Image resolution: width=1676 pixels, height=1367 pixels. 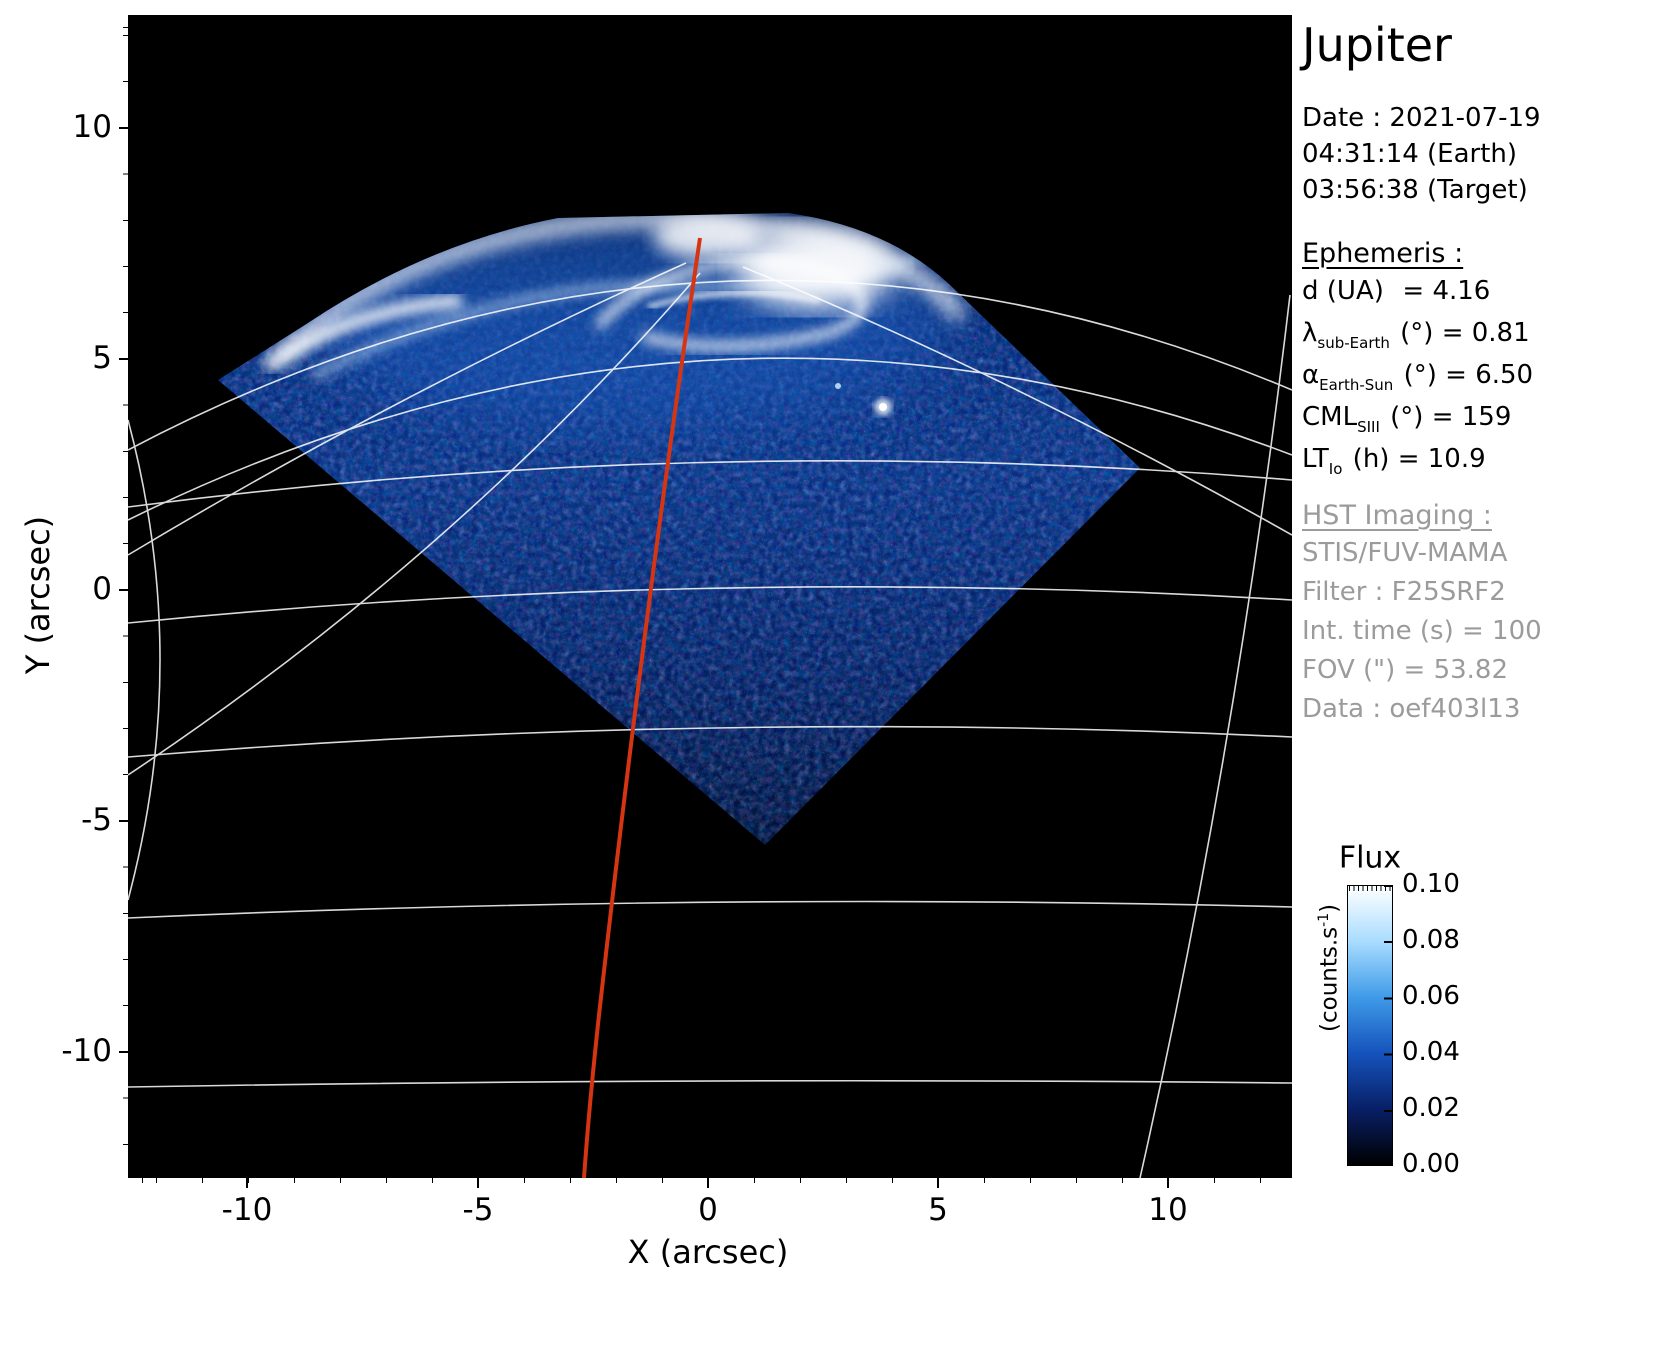 What do you see at coordinates (1370, 888) in the screenshot?
I see `colorbar-minor-ticks` at bounding box center [1370, 888].